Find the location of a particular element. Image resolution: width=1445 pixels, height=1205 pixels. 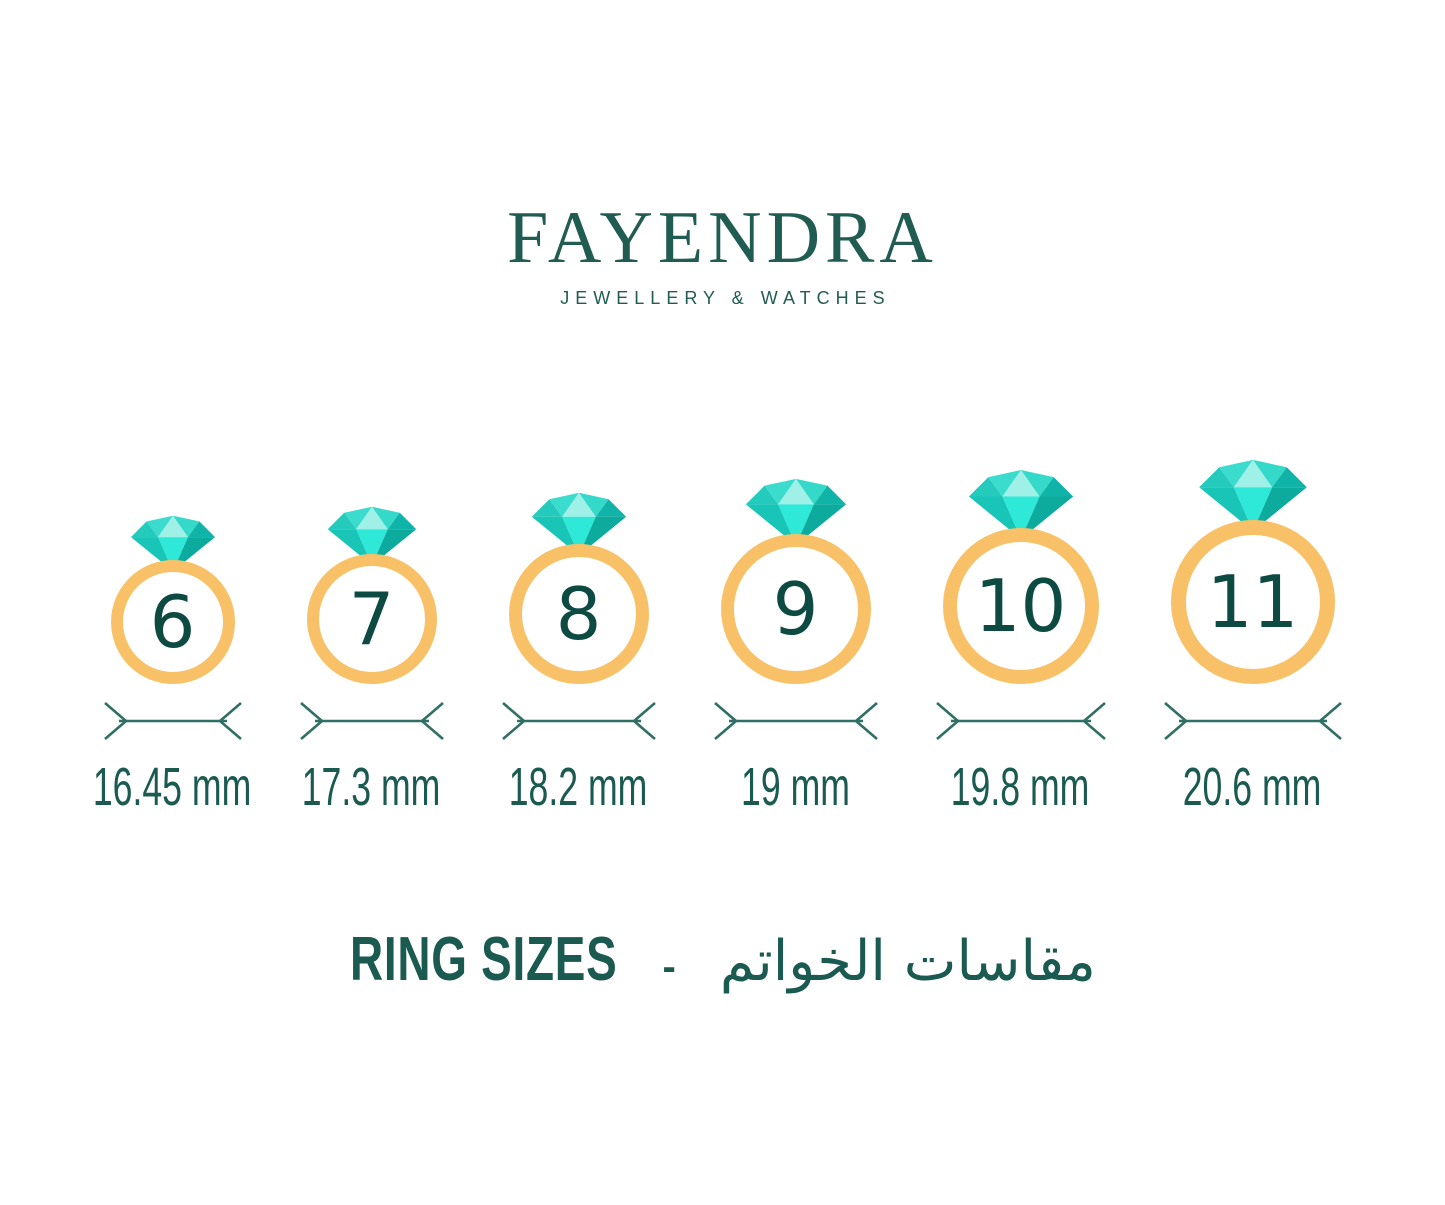

ring-size-number: 9 is located at coordinates (795, 608).